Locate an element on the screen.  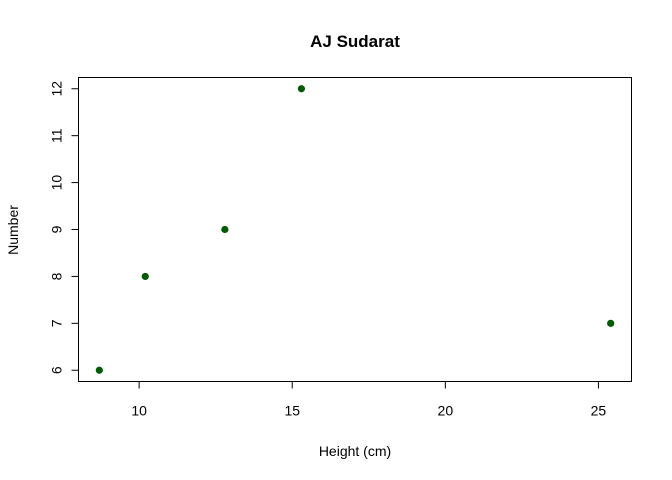
y-tick-label: 8 is located at coordinates (57, 276).